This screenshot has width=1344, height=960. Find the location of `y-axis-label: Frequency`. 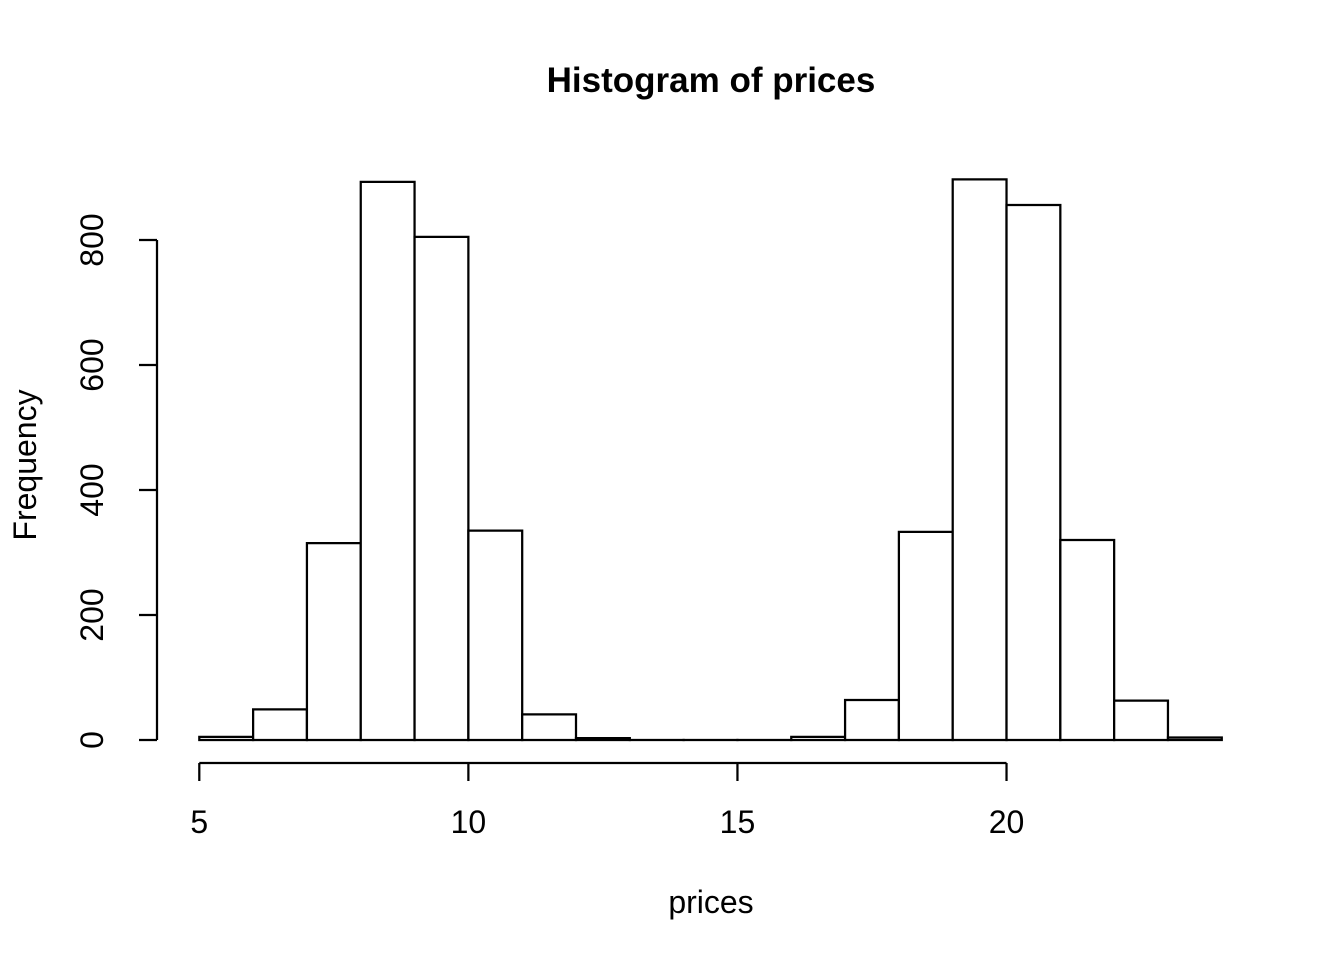

y-axis-label: Frequency is located at coordinates (25, 464).